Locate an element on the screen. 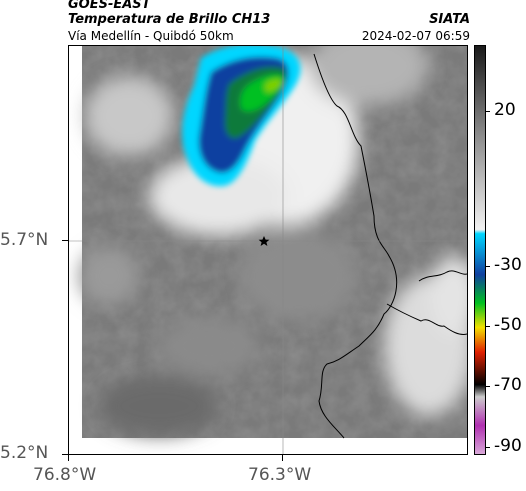  org-label: SIATA is located at coordinates (449, 19).